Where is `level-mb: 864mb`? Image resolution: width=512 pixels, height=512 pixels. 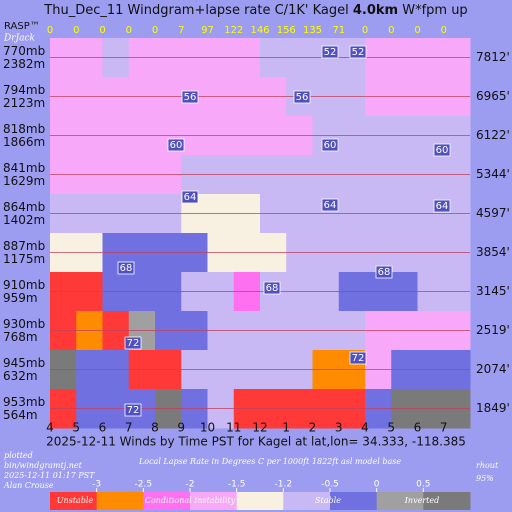
level-mb: 864mb is located at coordinates (24, 207).